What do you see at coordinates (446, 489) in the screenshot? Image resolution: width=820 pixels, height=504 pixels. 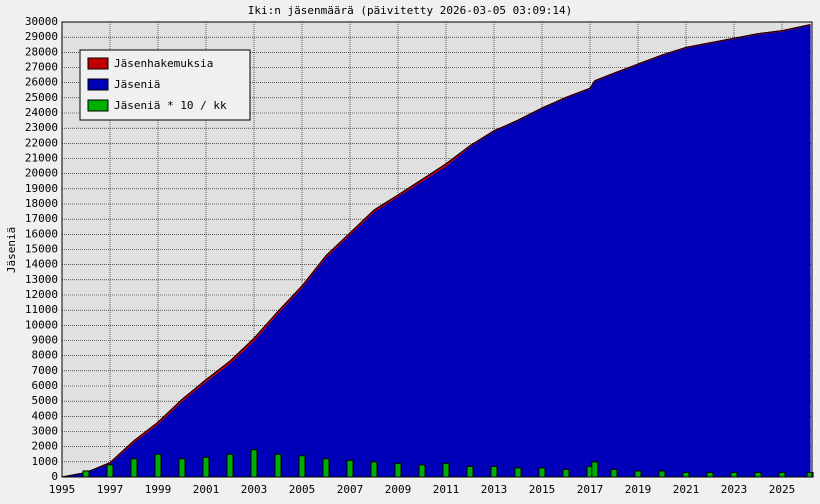 I see `x-tick-label: 2011` at bounding box center [446, 489].